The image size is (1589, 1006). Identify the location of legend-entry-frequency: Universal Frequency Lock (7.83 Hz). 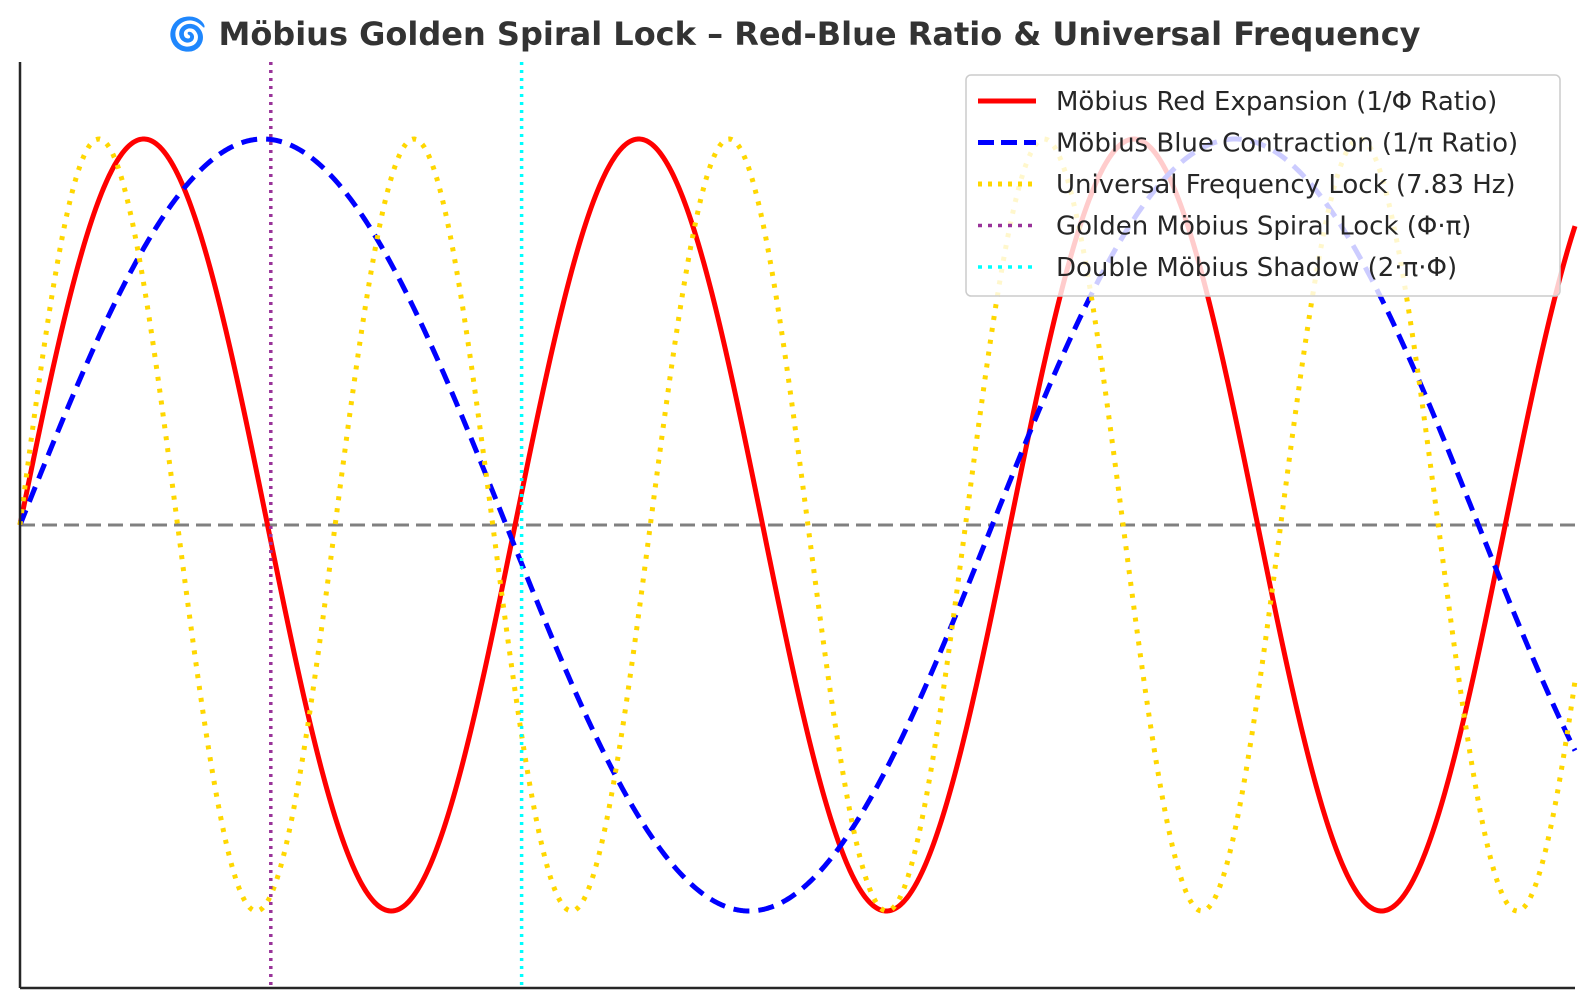
(1247, 185).